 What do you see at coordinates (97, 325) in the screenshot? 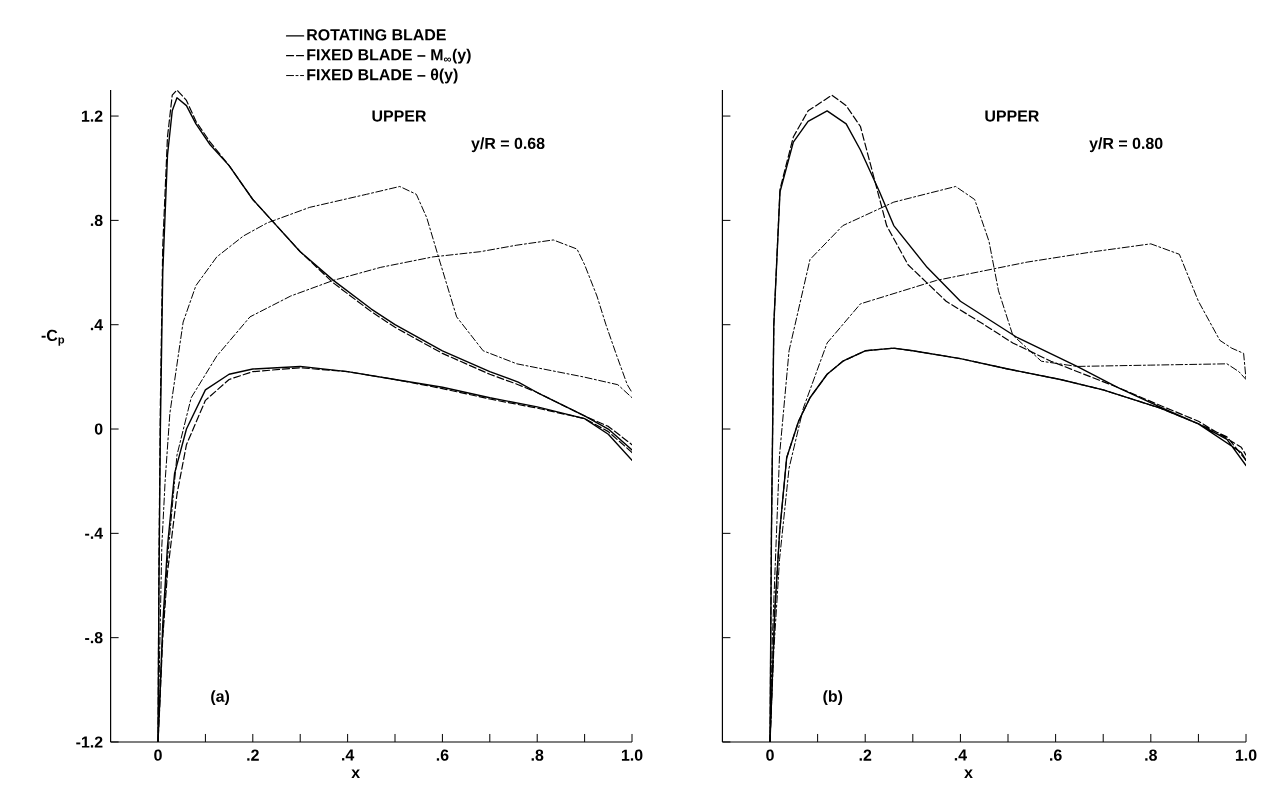
I see `y-tick-label: .4` at bounding box center [97, 325].